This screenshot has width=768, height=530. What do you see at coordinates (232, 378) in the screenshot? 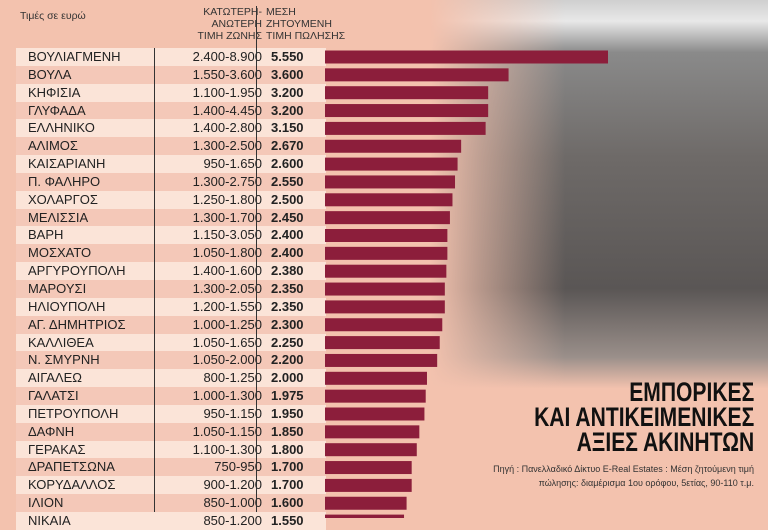
I see `range-label: 800-1.250` at bounding box center [232, 378].